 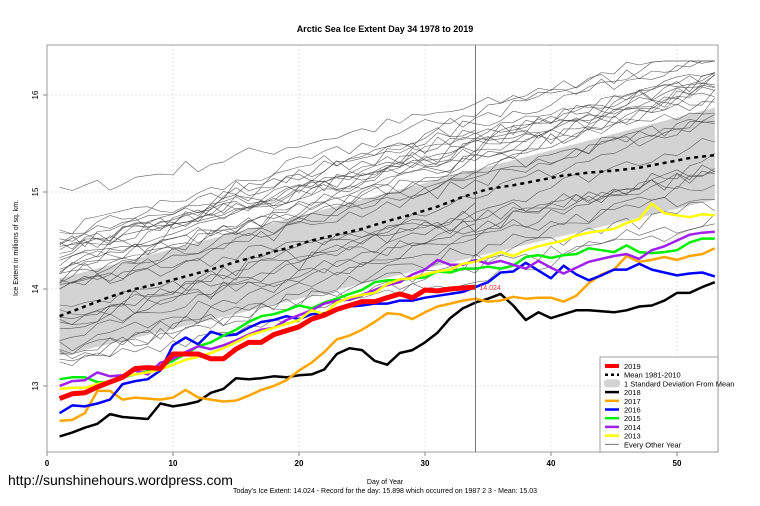 What do you see at coordinates (677, 463) in the screenshot?
I see `x-tick-label: 50` at bounding box center [677, 463].